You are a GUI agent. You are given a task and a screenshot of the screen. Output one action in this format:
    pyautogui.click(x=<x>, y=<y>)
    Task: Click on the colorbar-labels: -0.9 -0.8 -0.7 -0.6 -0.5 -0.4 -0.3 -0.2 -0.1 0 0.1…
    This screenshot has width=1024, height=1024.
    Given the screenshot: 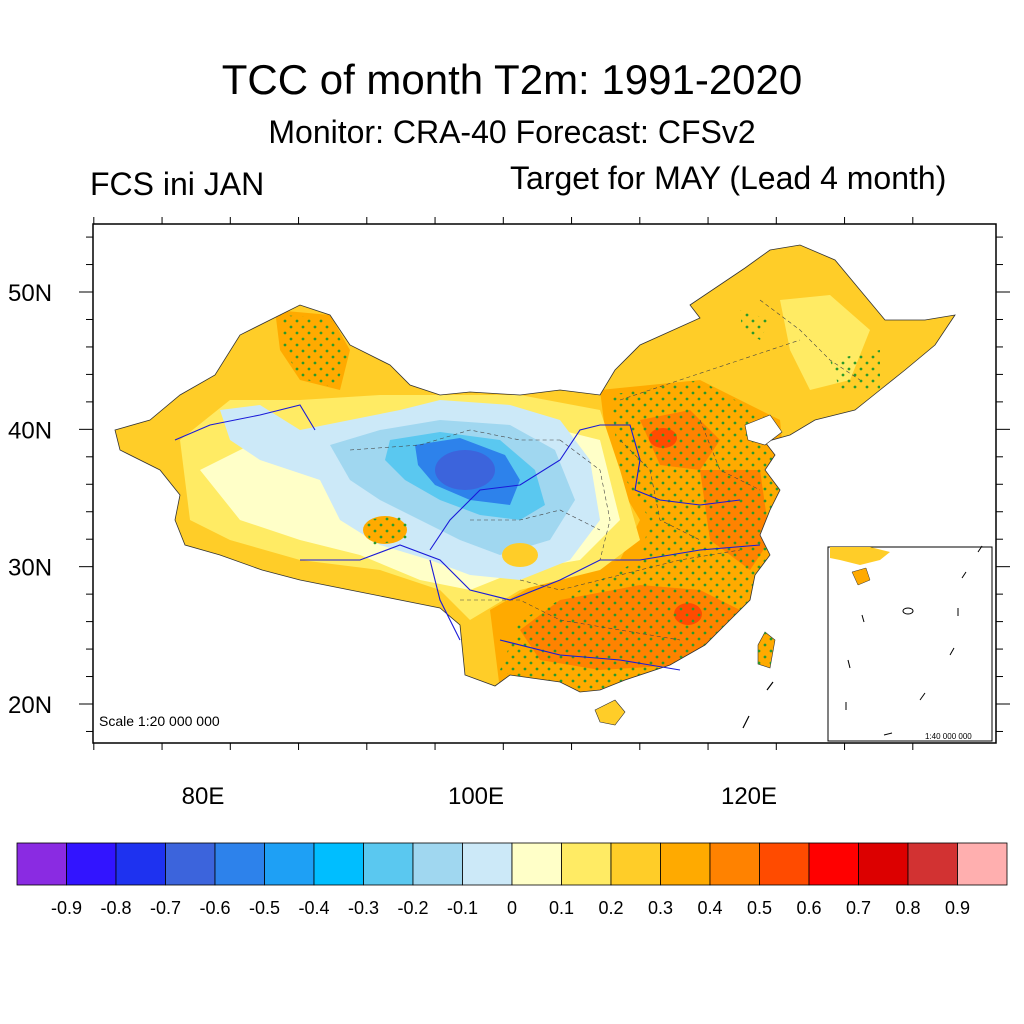 What is the action you would take?
    pyautogui.click(x=510, y=908)
    